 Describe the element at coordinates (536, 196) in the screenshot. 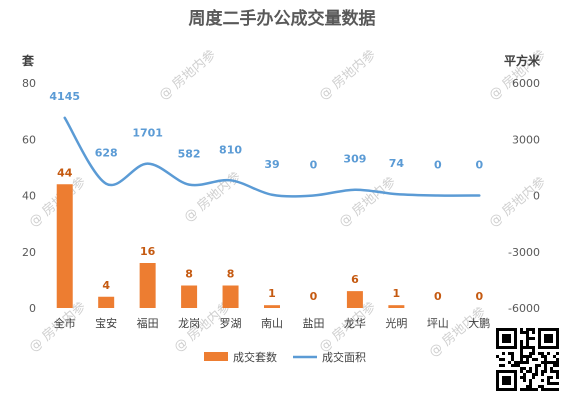

I see `right-tick-2: 0` at that location.